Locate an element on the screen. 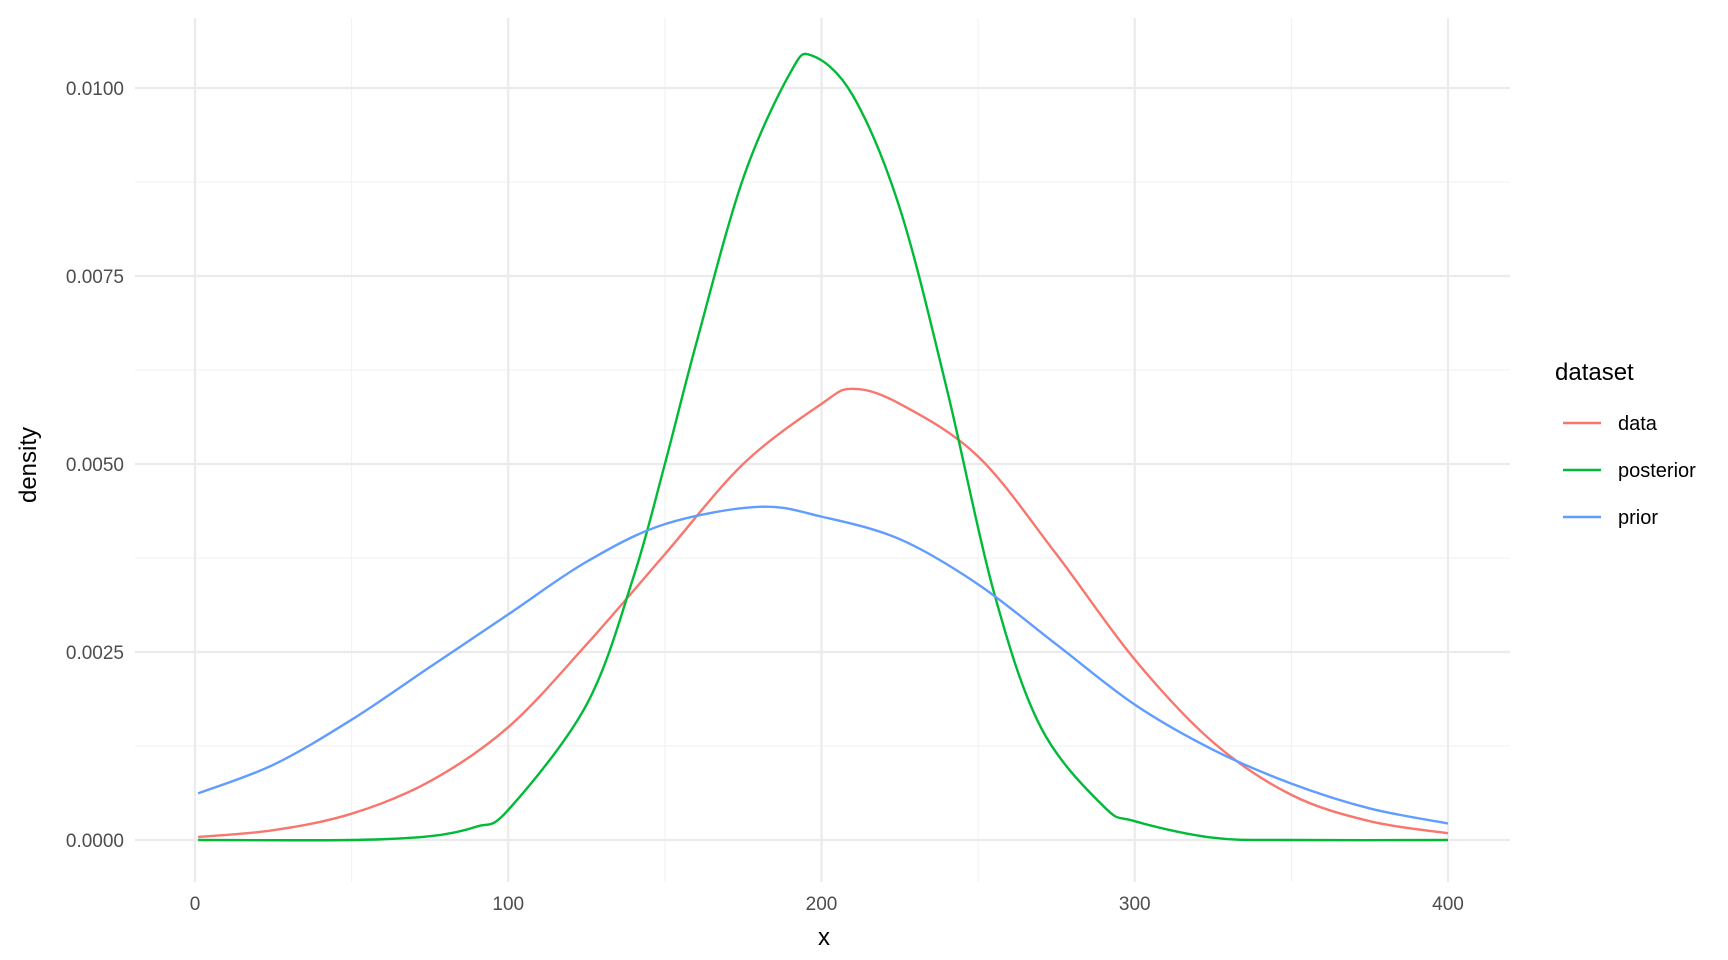 This screenshot has width=1728, height=960. x-tick-label: 300 is located at coordinates (1135, 904).